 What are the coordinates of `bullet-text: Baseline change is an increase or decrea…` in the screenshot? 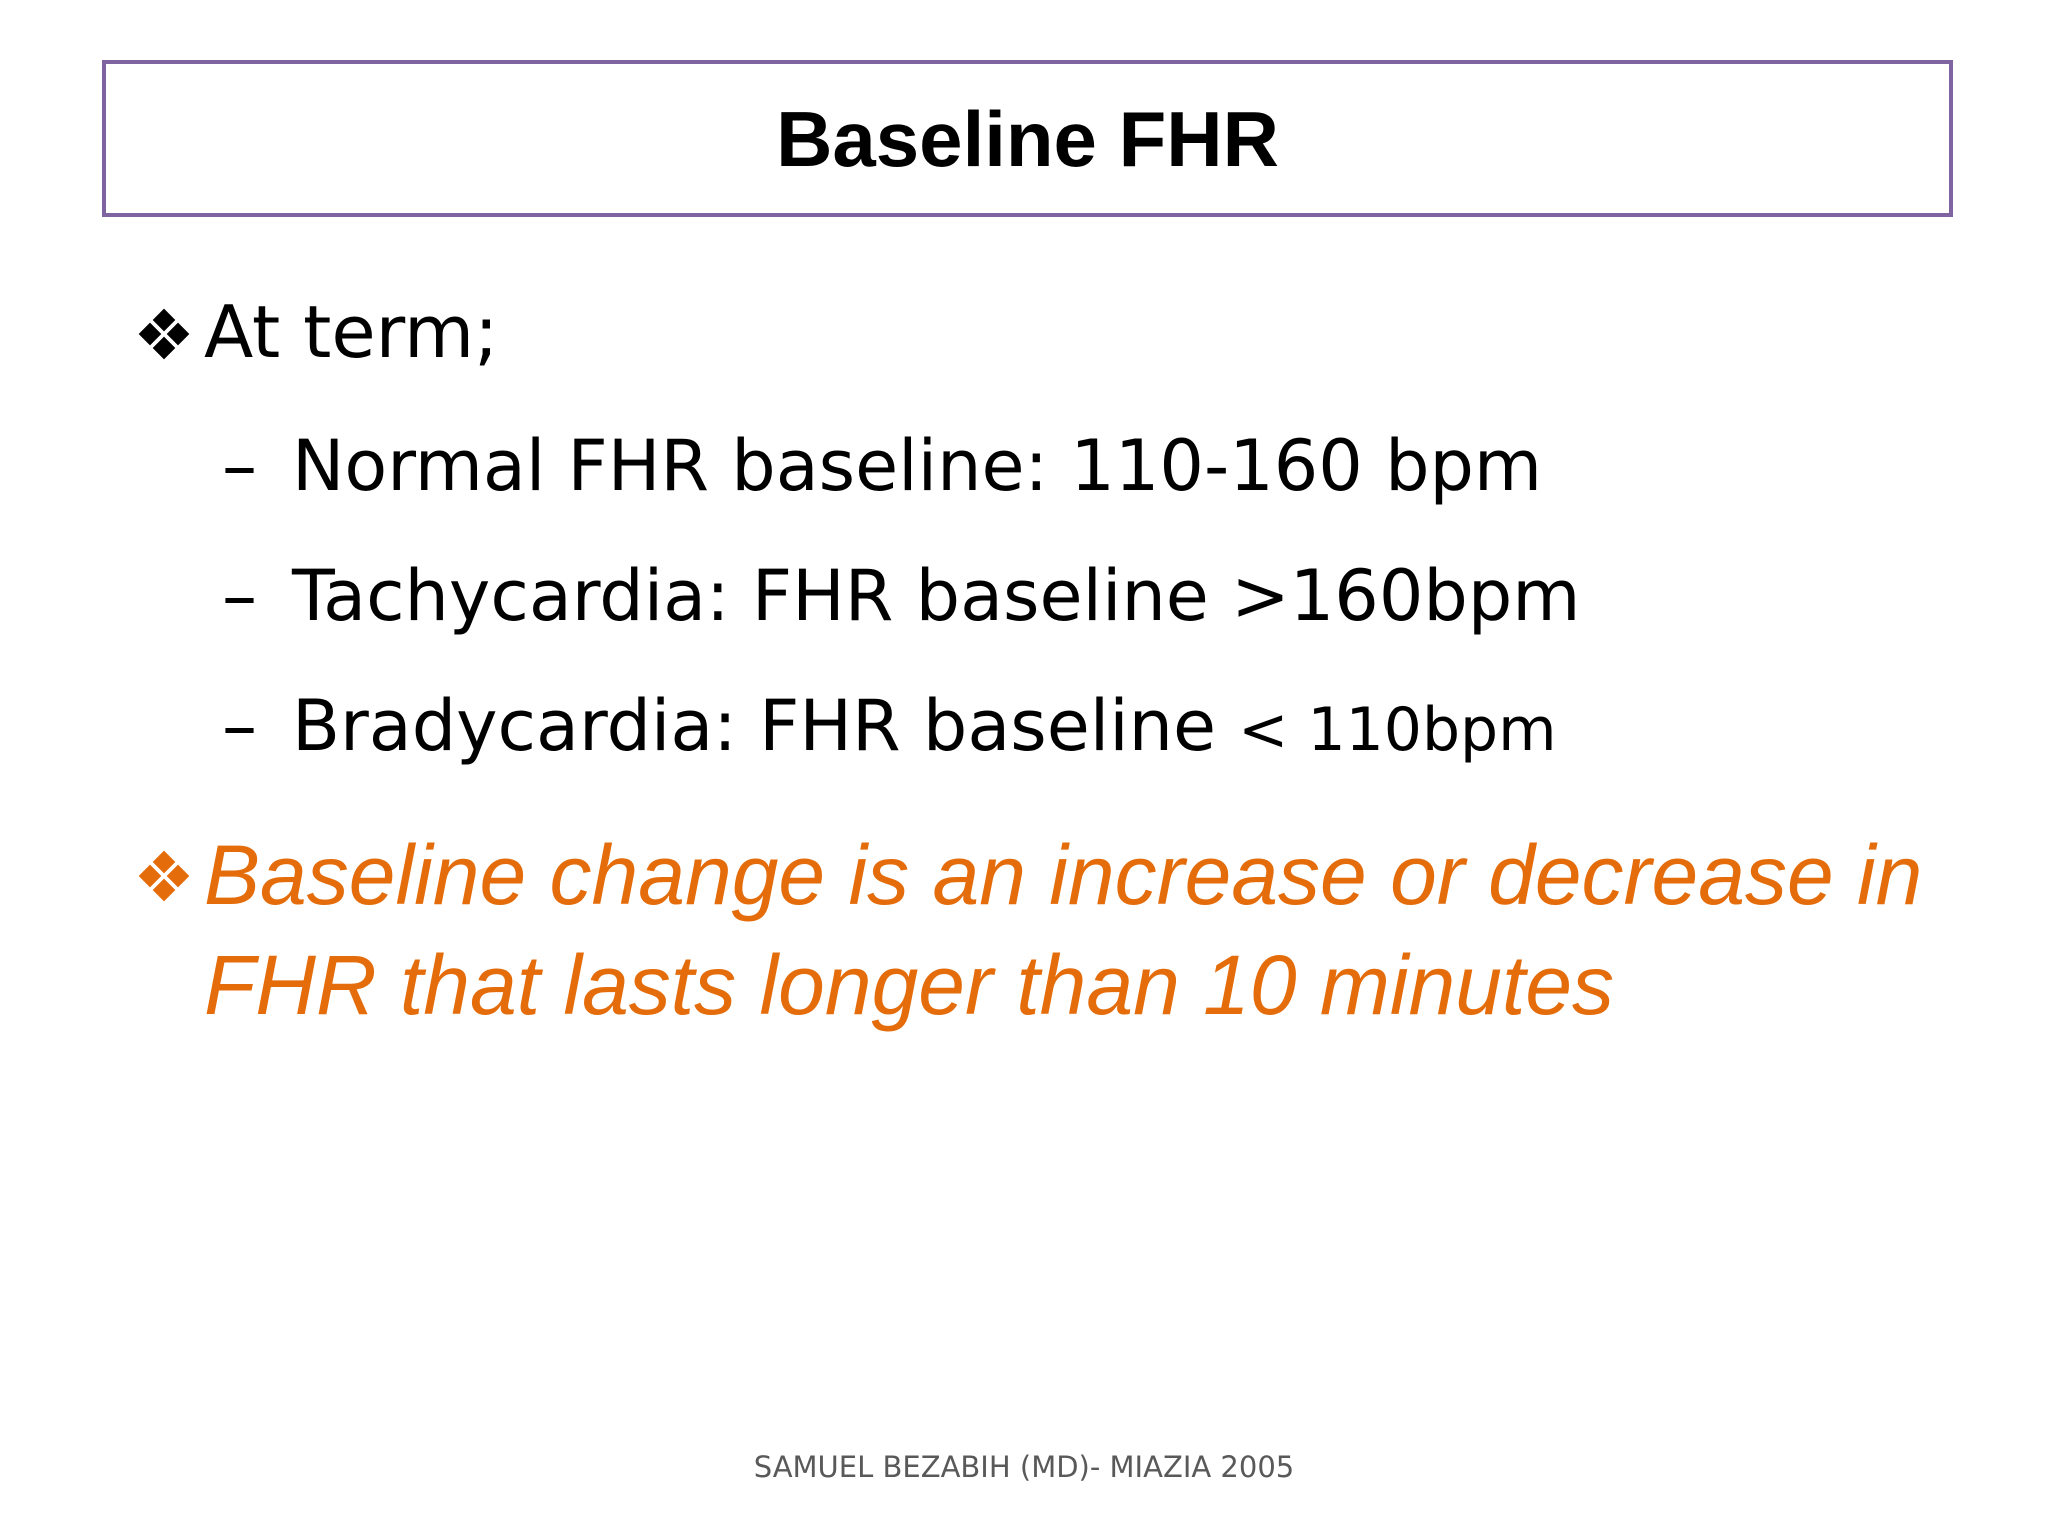 It's located at (1063, 930).